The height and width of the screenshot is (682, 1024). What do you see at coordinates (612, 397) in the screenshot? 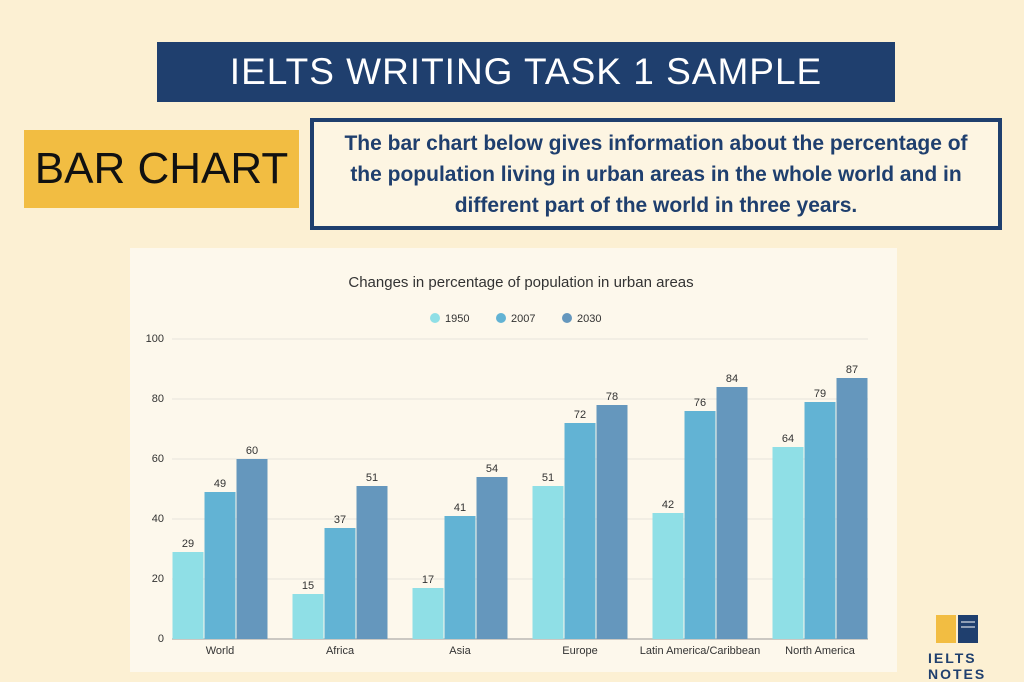
I see `value-label: 78` at bounding box center [612, 397].